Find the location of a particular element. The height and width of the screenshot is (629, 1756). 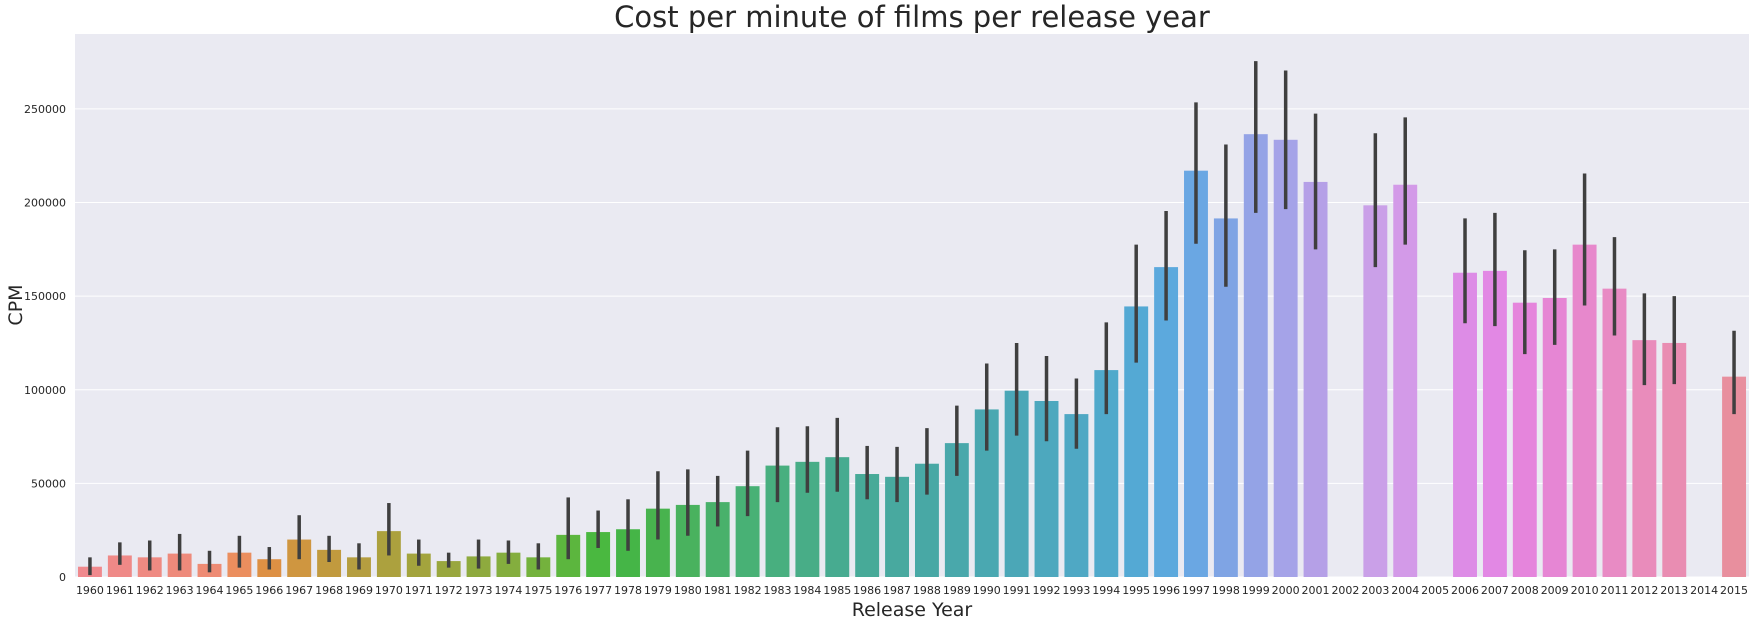

x-tick-label: 1998 is located at coordinates (1226, 590).